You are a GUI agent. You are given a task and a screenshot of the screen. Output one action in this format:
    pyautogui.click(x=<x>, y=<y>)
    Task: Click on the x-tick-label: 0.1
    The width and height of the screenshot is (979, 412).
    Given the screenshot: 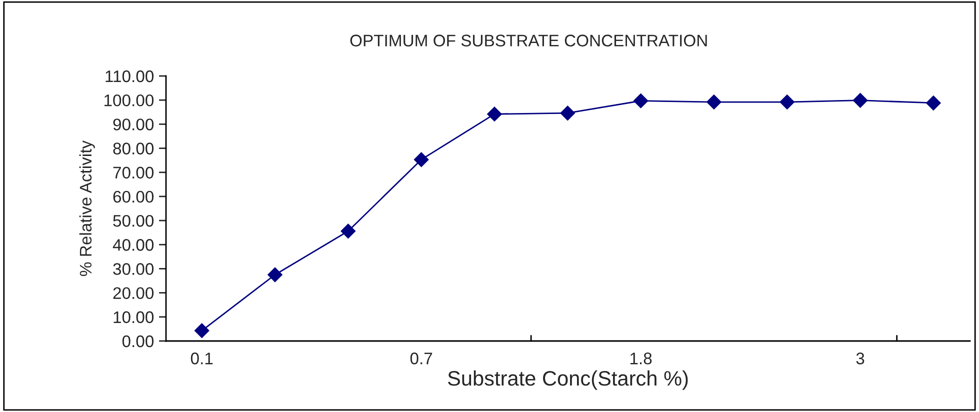 What is the action you would take?
    pyautogui.click(x=201, y=358)
    